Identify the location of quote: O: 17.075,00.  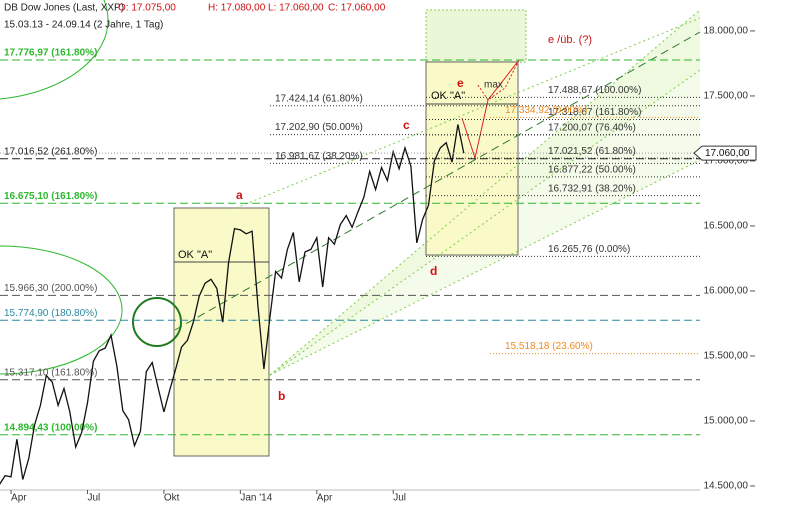
(147, 8).